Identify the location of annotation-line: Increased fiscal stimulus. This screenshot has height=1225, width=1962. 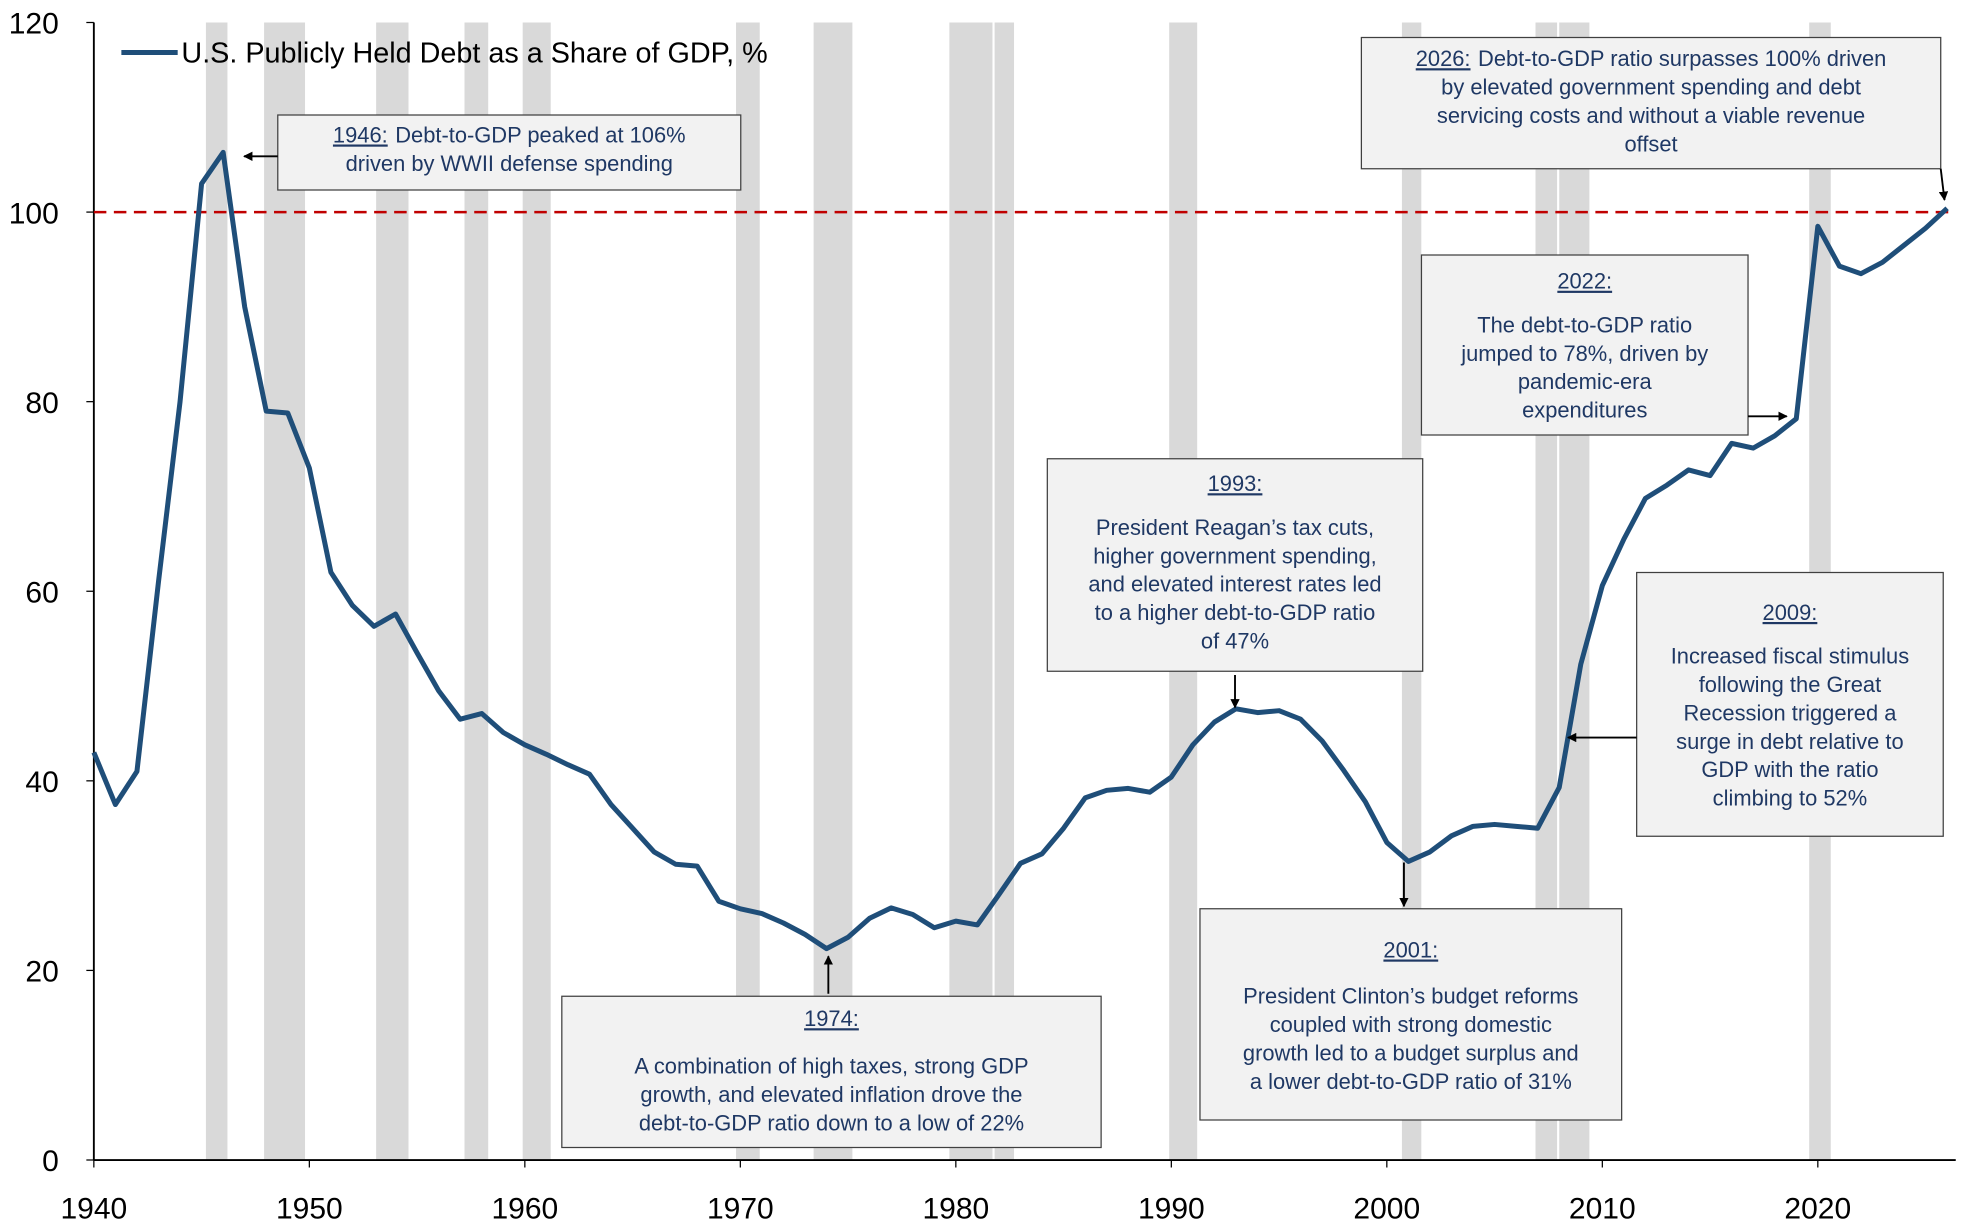
(1790, 656).